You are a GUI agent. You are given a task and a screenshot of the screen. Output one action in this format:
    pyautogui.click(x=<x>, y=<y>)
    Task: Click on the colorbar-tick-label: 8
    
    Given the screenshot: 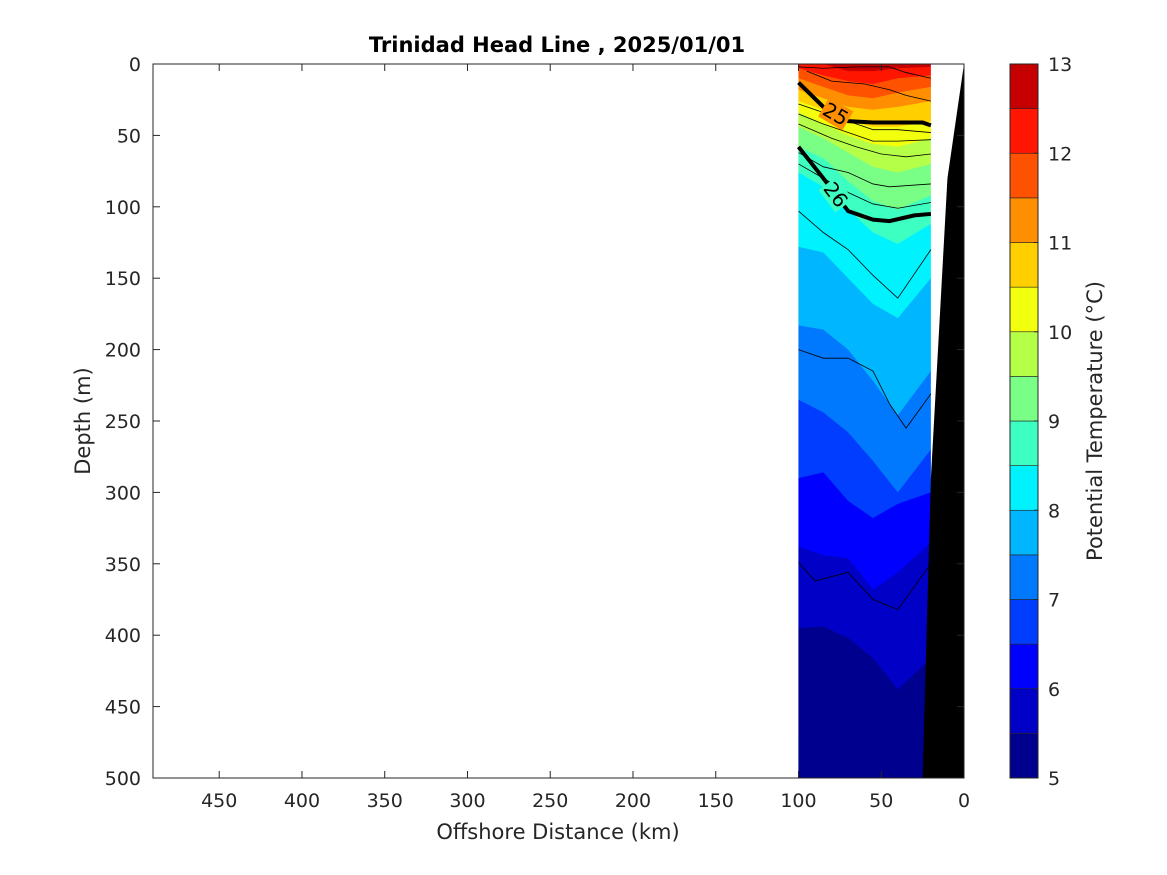 What is the action you would take?
    pyautogui.click(x=1054, y=511)
    